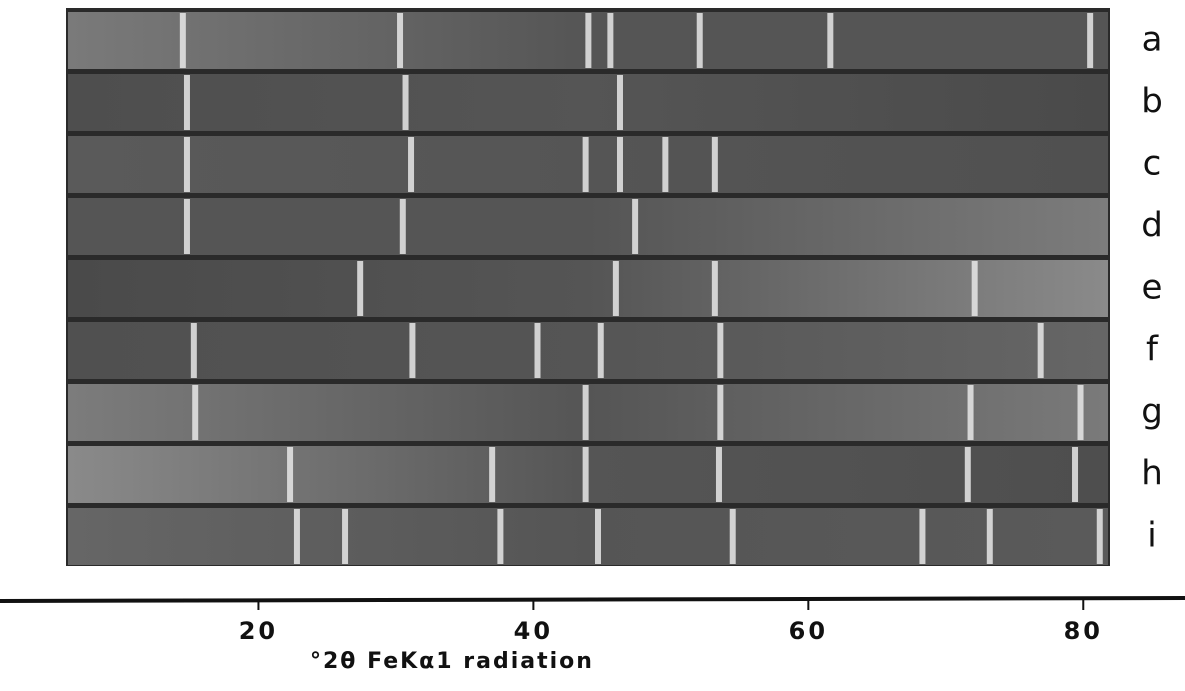  Describe the element at coordinates (1152, 288) in the screenshot. I see `strip-label: e` at that location.